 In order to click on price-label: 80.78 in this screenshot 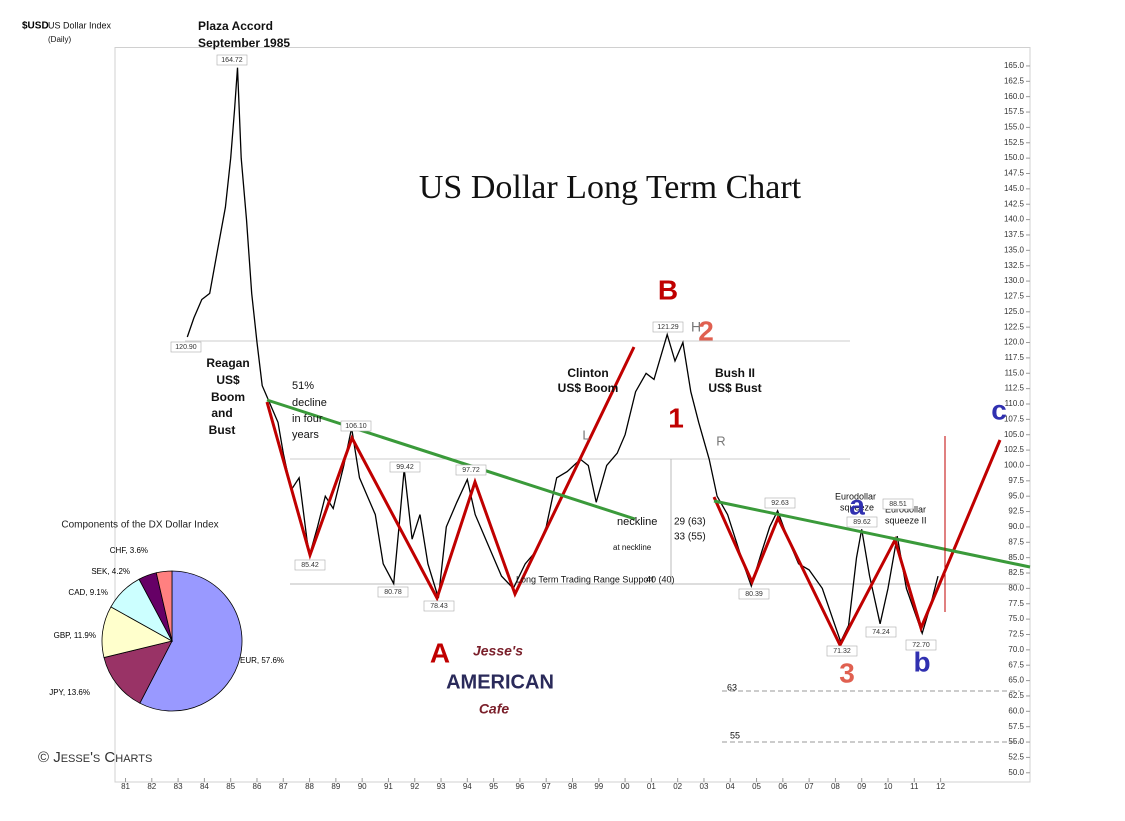, I will do `click(393, 592)`.